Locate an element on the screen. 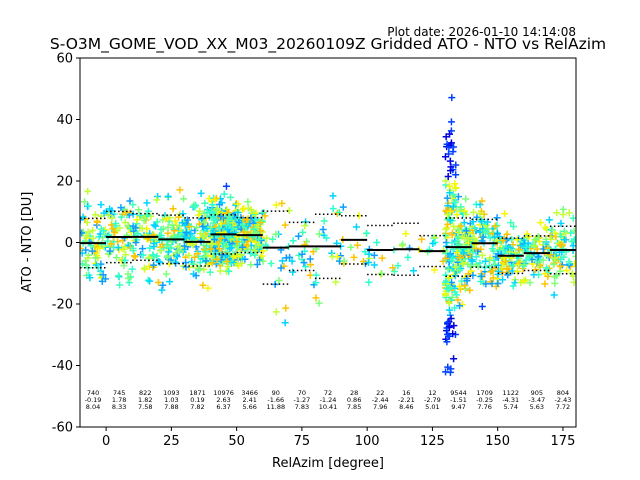  y-tick-label: 0 is located at coordinates (69, 243).